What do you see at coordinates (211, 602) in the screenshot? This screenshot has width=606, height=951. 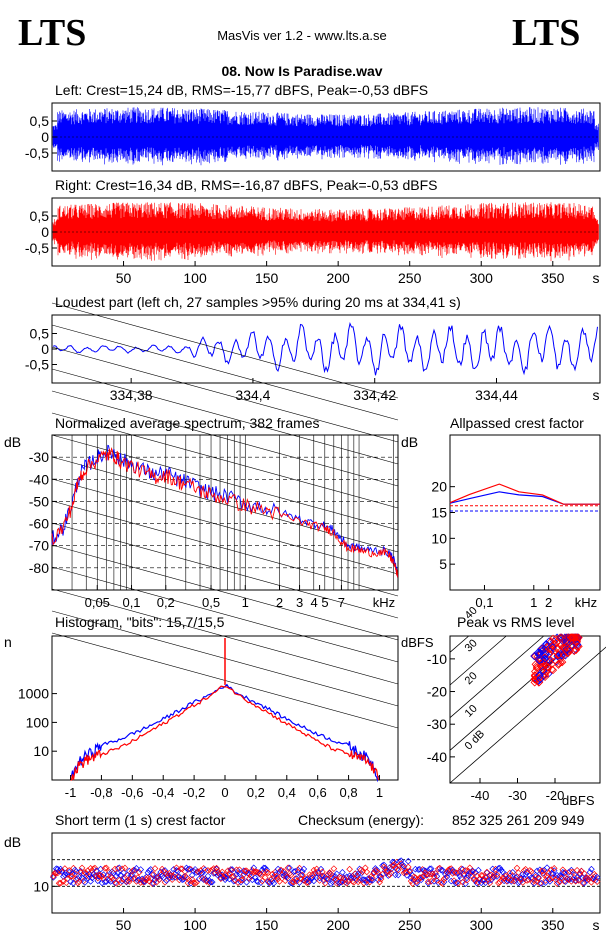 I see `spectrum-xtick-label: 0,5` at bounding box center [211, 602].